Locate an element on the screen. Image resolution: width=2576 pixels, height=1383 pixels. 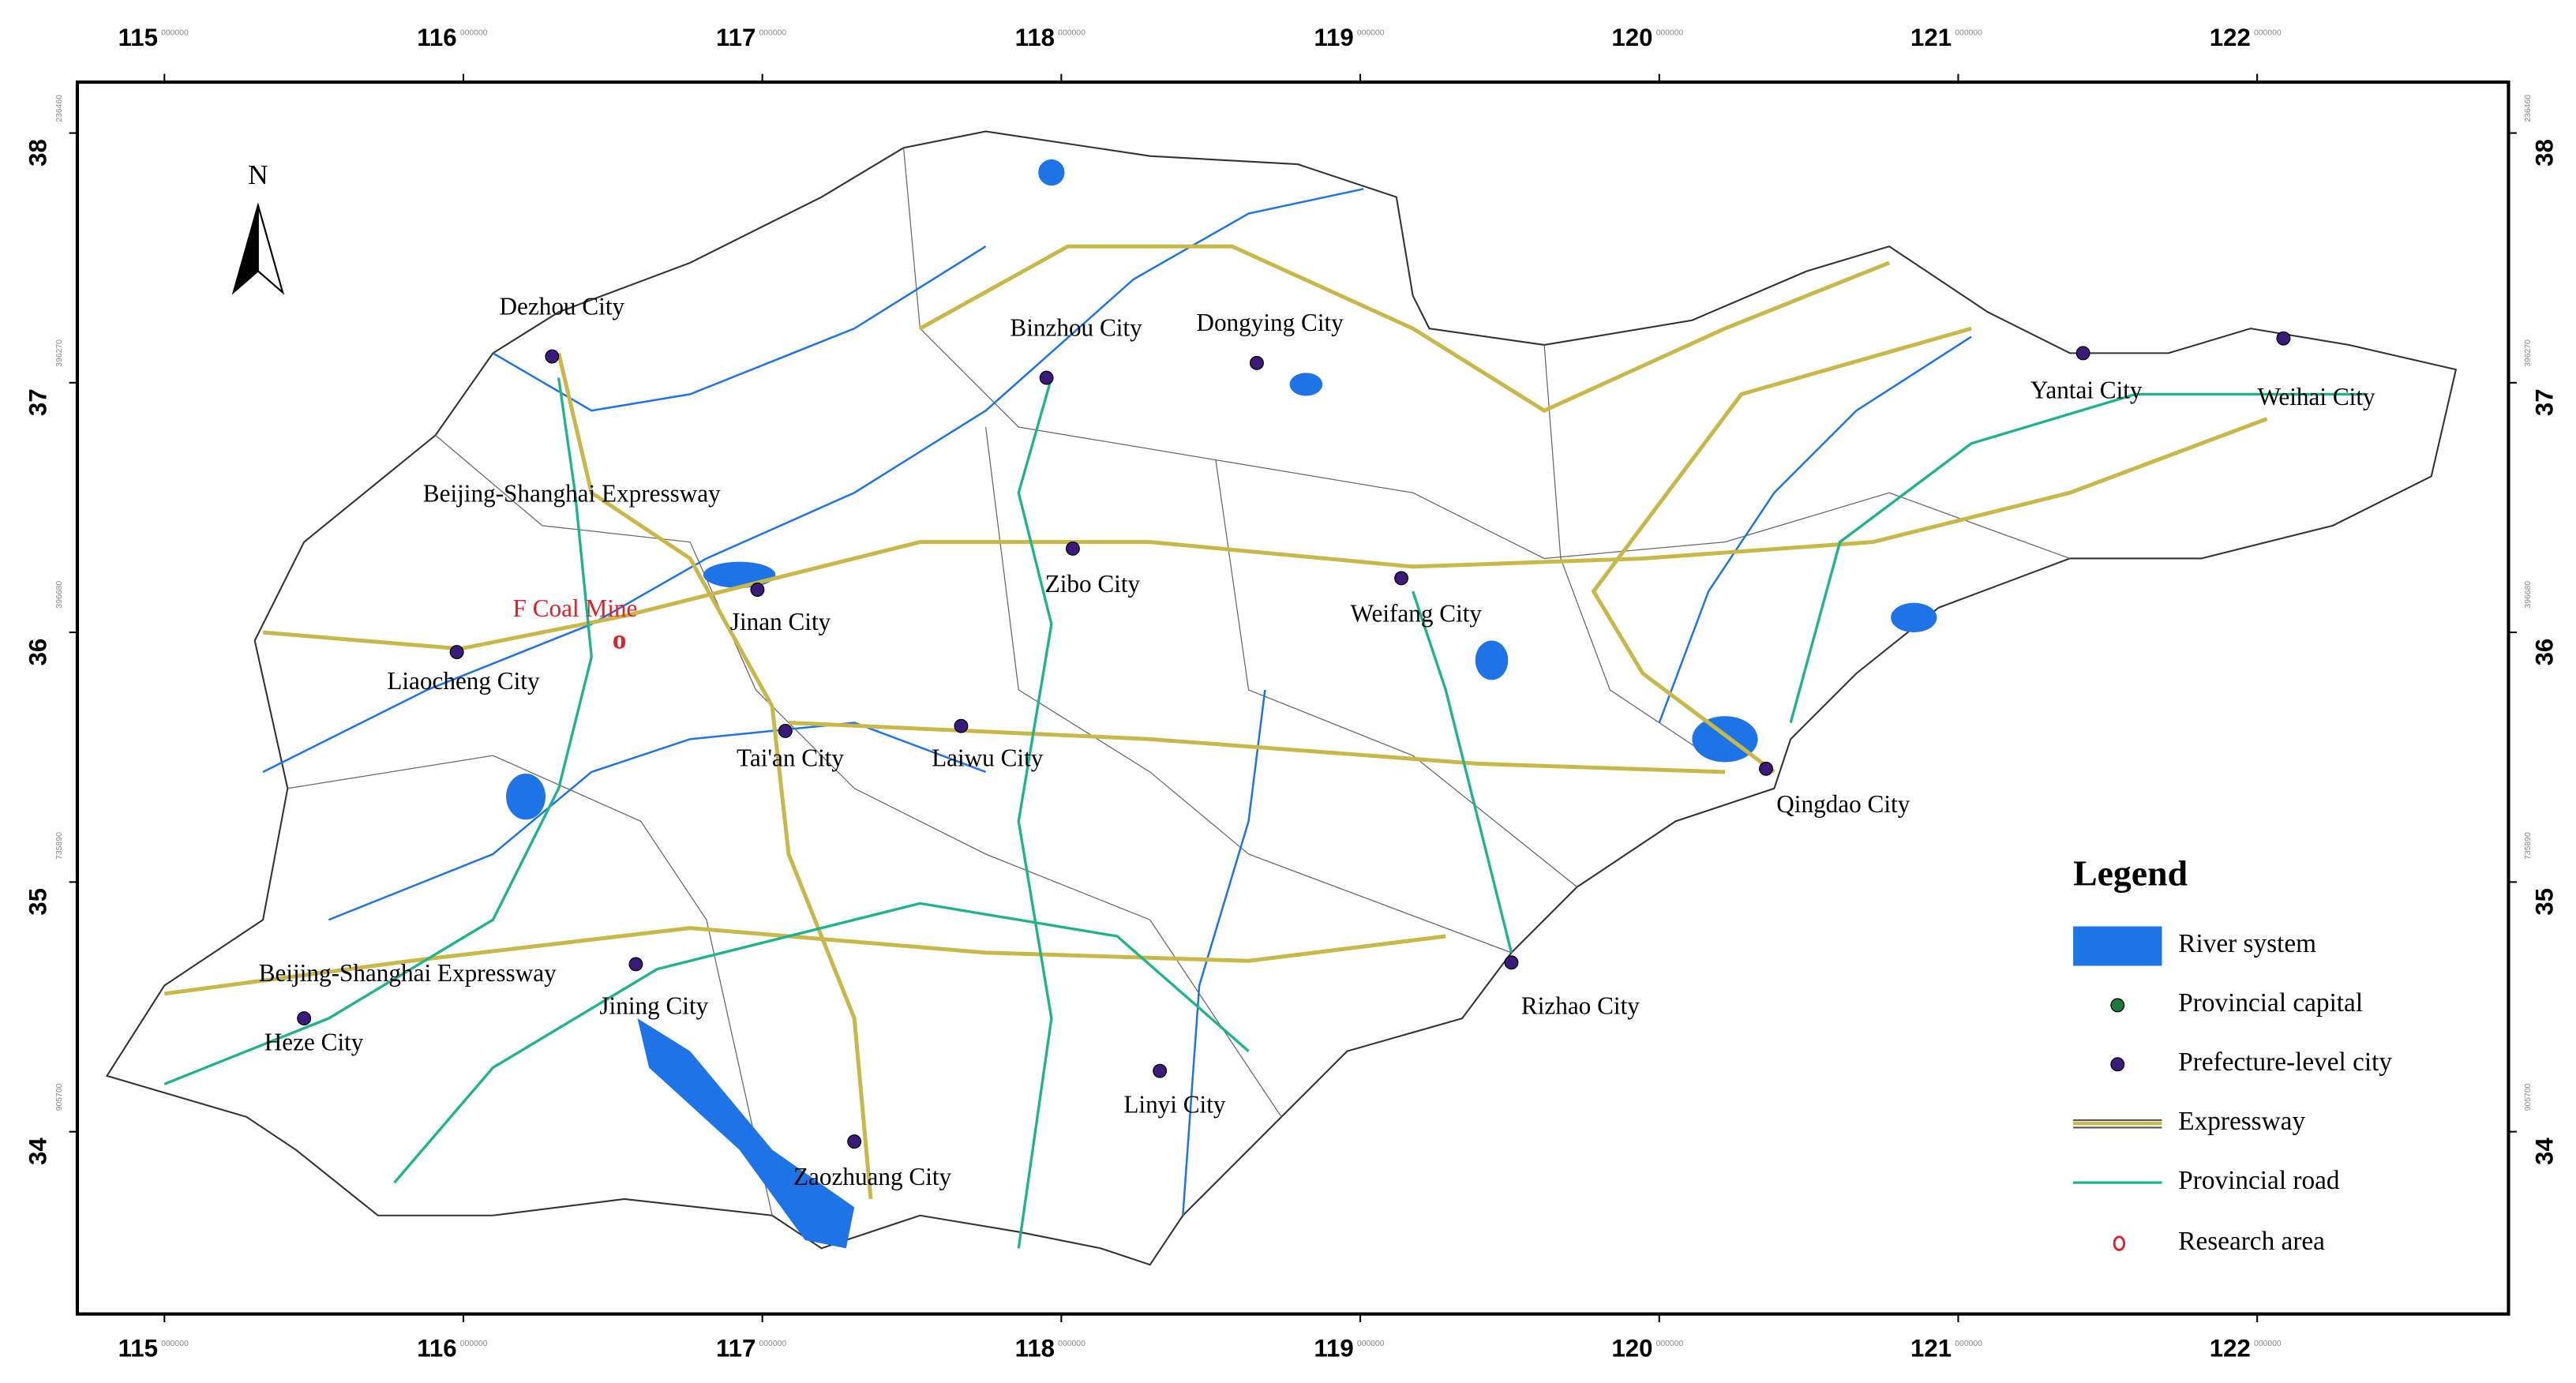
legend-swatch-city is located at coordinates (2117, 1064).